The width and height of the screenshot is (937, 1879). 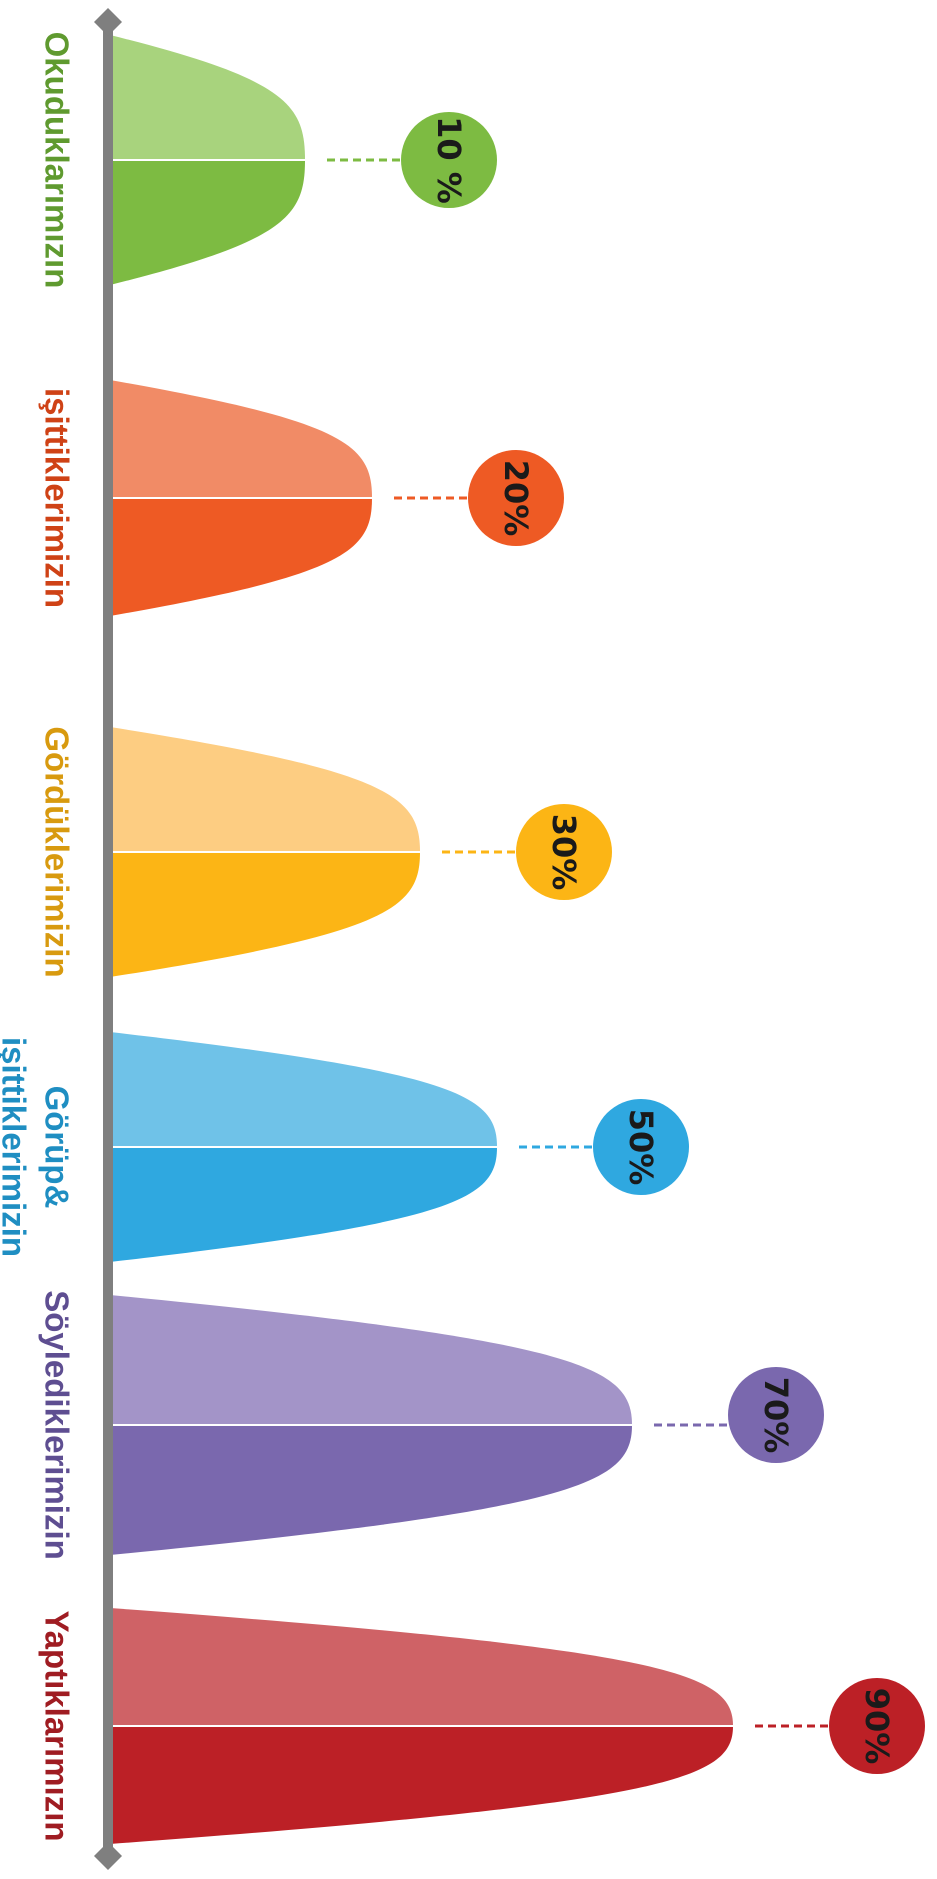 I want to click on data-label: 10 %, so click(x=449, y=160).